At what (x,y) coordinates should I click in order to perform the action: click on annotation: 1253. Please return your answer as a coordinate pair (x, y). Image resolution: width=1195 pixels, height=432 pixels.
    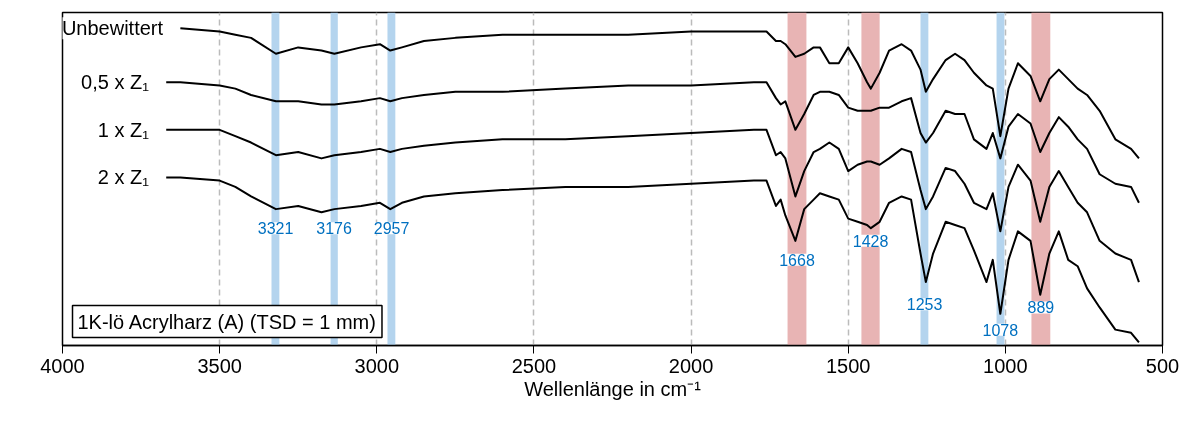
    Looking at the image, I should click on (924, 305).